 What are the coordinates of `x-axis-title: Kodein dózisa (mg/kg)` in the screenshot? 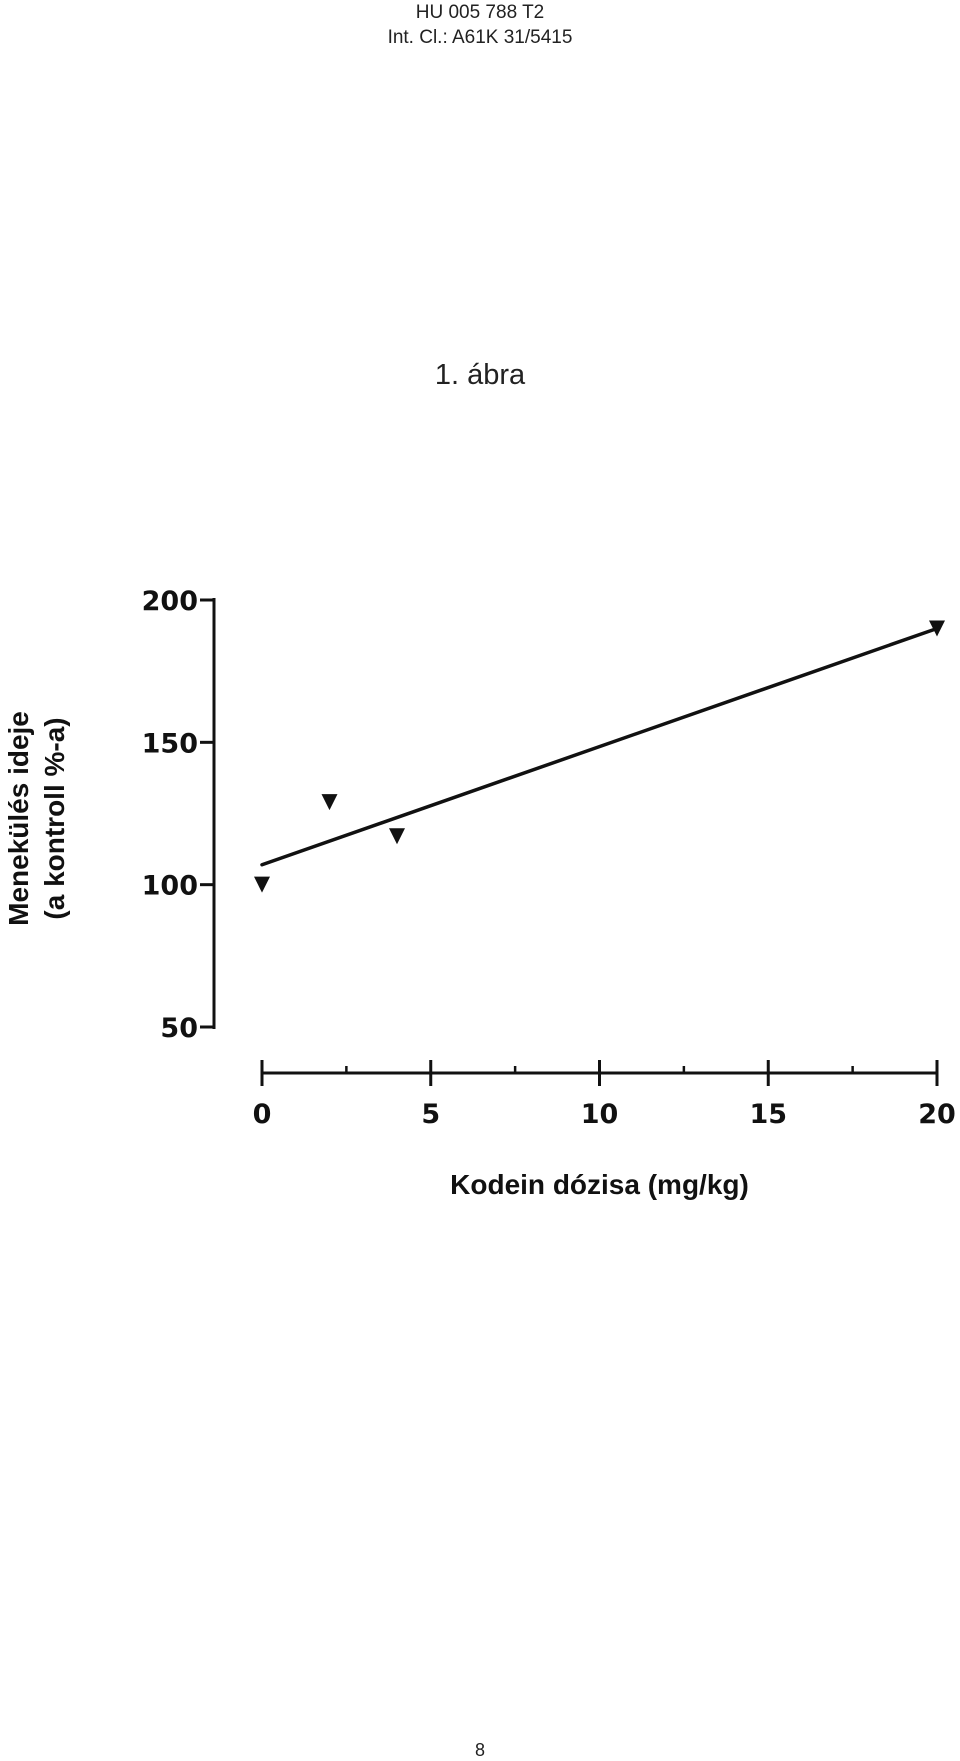 It's located at (599, 1184).